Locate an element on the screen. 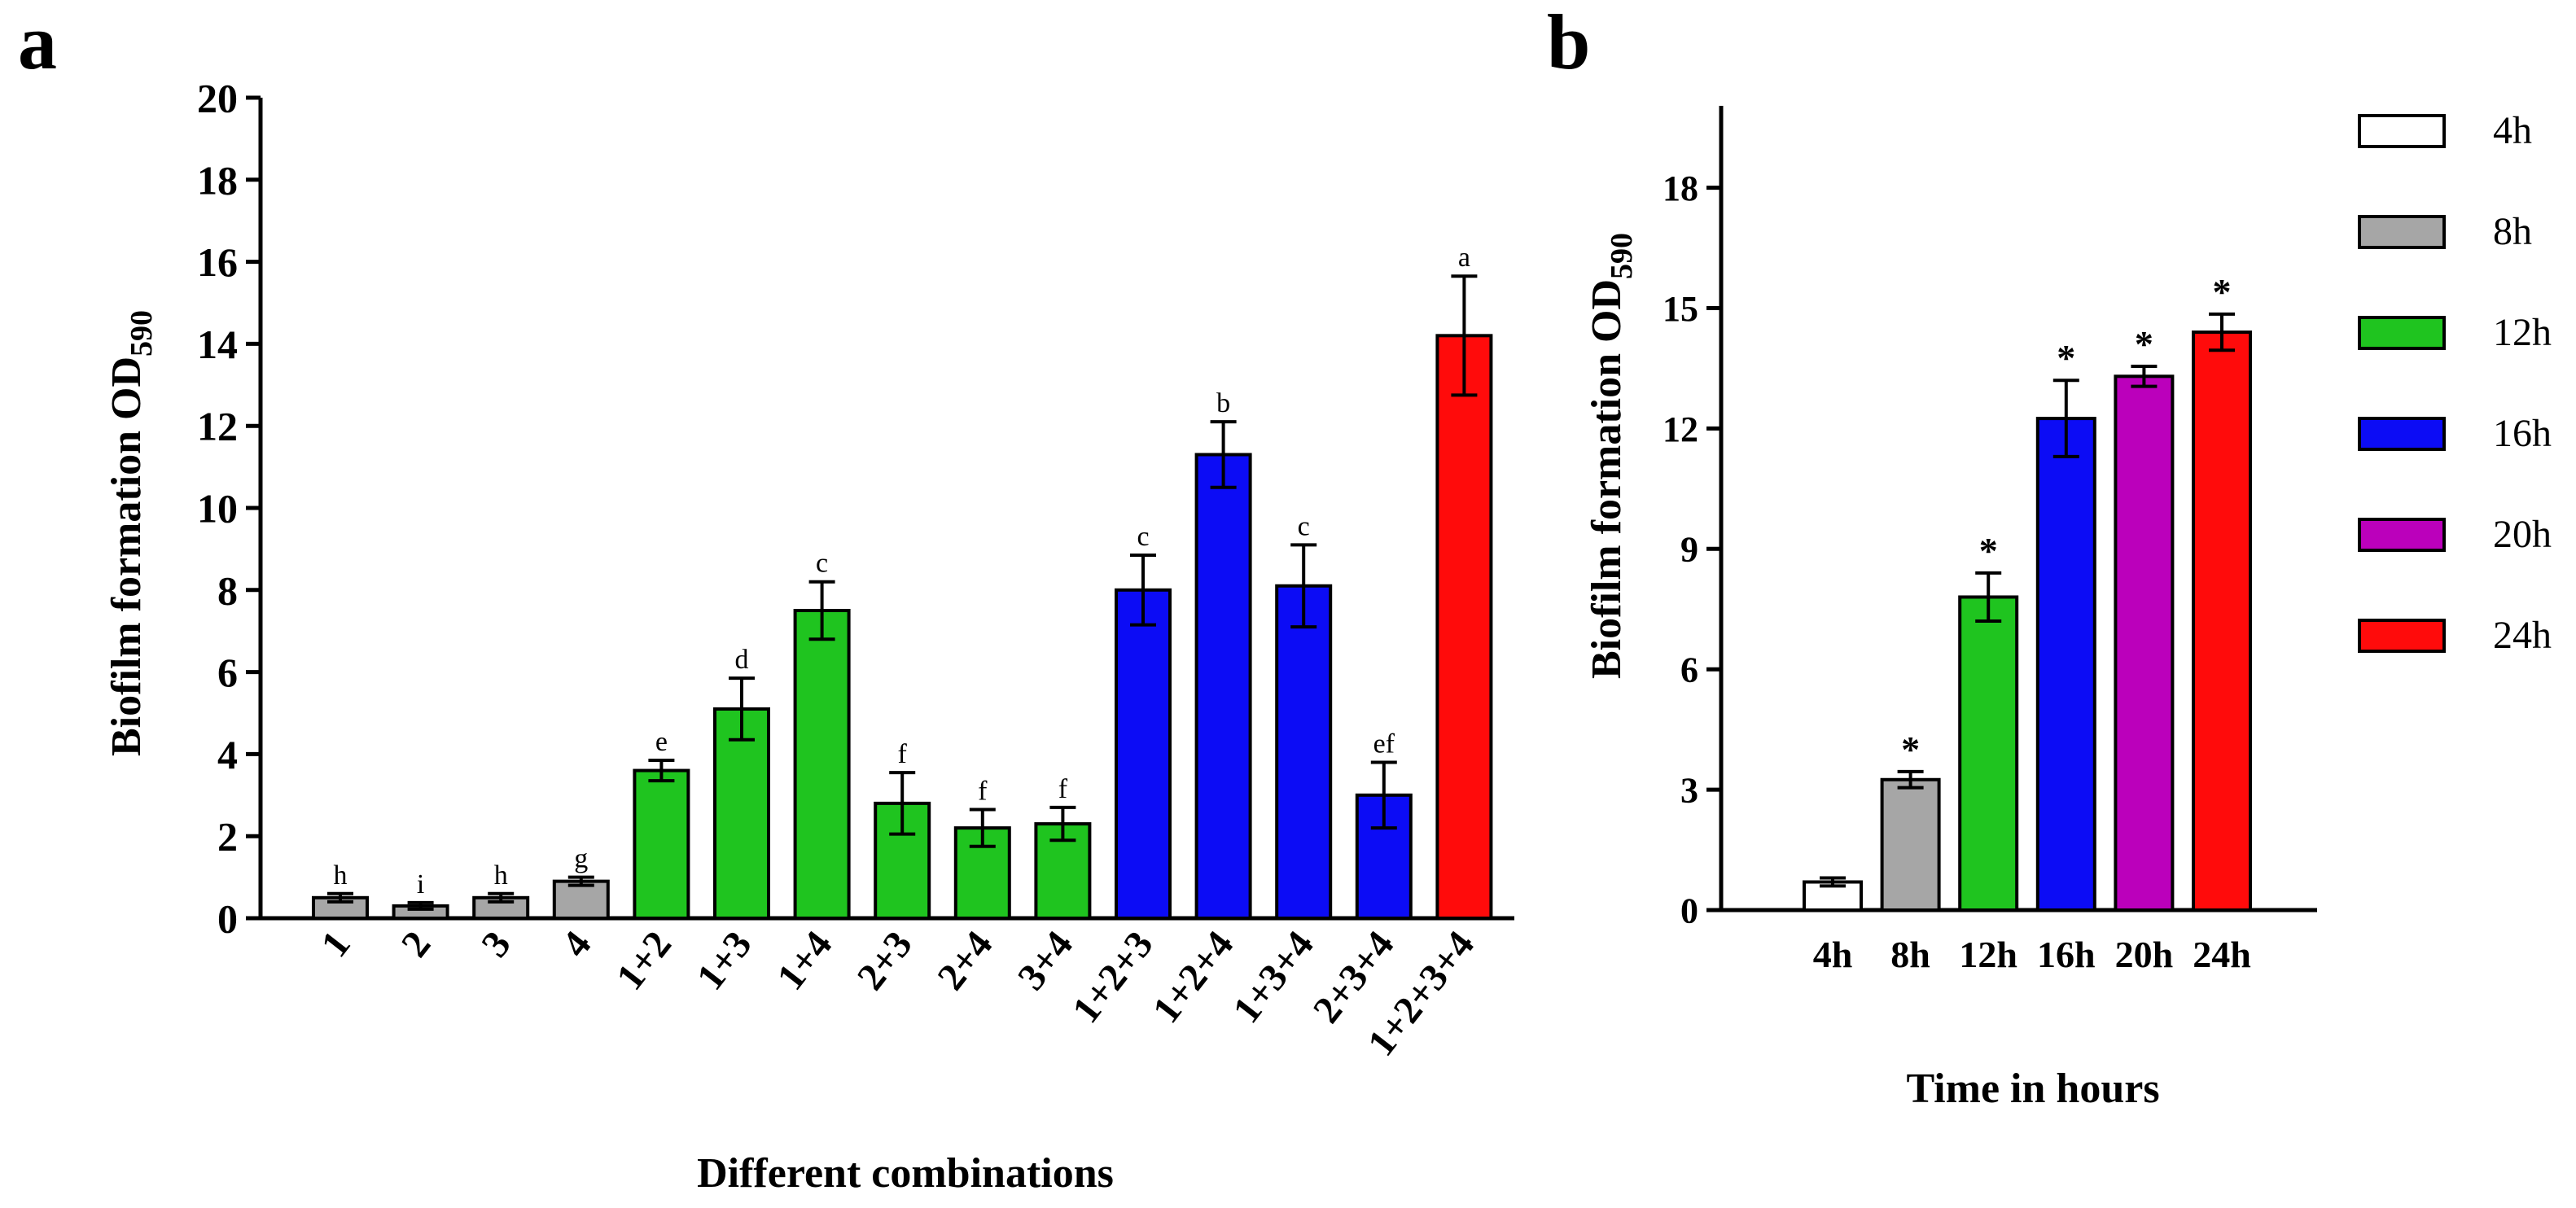 Image resolution: width=2576 pixels, height=1208 pixels. panel-b-y-axis-label: Biofilm formation OD590 is located at coordinates (1611, 456).